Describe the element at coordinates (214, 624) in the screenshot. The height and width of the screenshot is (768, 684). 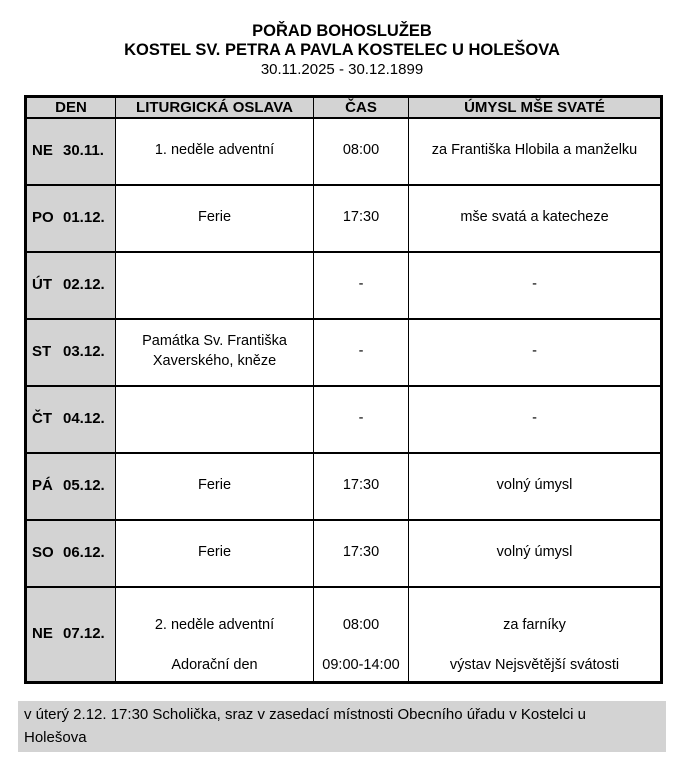
I see `celebration-line1: 2. neděle adventní` at that location.